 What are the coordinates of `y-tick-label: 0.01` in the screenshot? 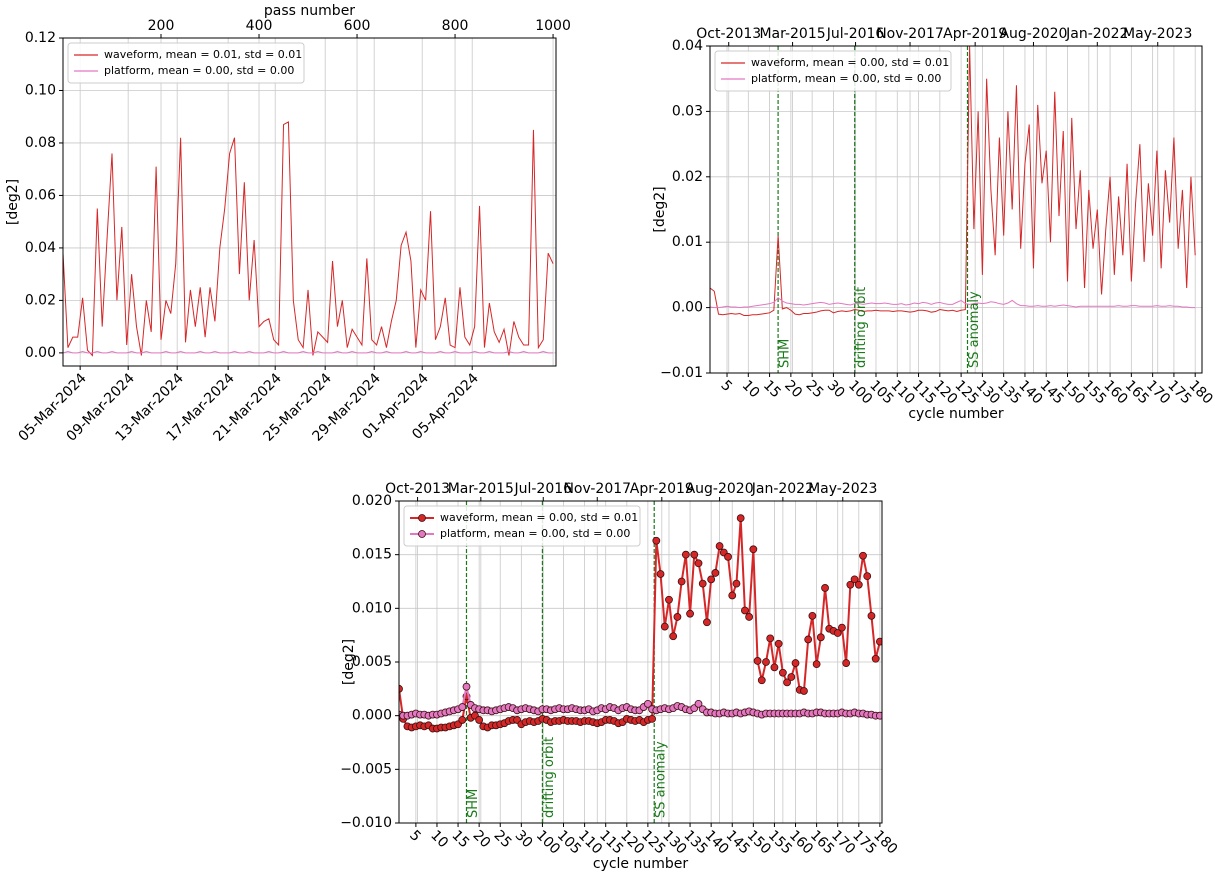 It's located at (687, 242).